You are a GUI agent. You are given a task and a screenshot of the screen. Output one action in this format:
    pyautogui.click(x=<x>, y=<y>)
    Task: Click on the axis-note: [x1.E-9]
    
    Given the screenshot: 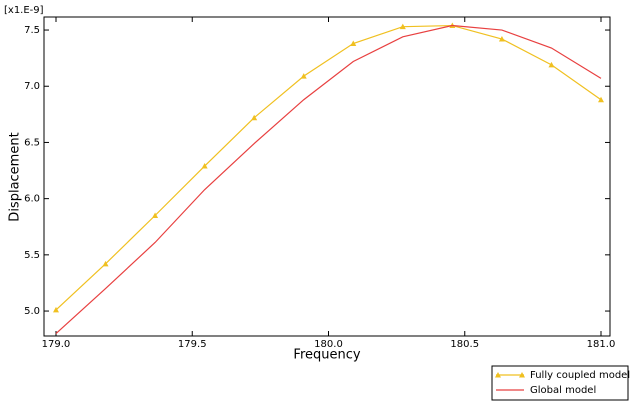 What is the action you would take?
    pyautogui.click(x=24, y=10)
    